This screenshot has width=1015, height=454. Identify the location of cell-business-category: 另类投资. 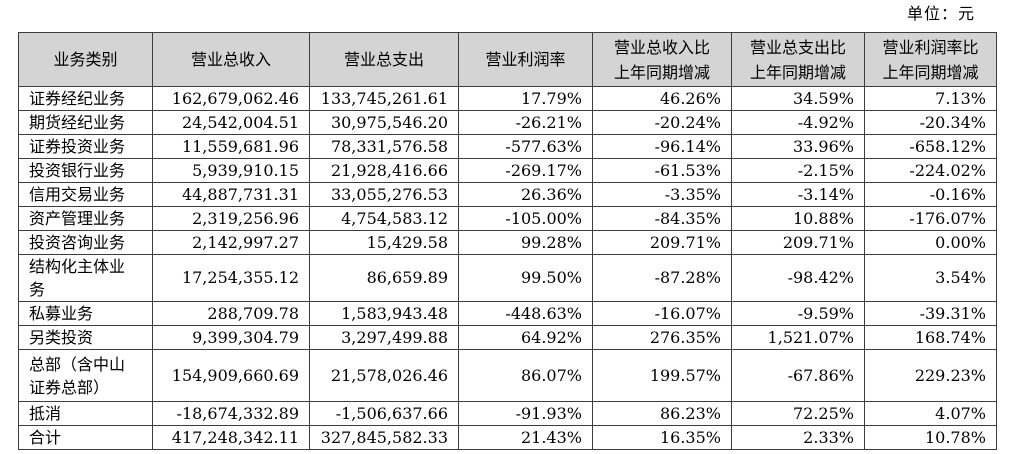
(85, 337).